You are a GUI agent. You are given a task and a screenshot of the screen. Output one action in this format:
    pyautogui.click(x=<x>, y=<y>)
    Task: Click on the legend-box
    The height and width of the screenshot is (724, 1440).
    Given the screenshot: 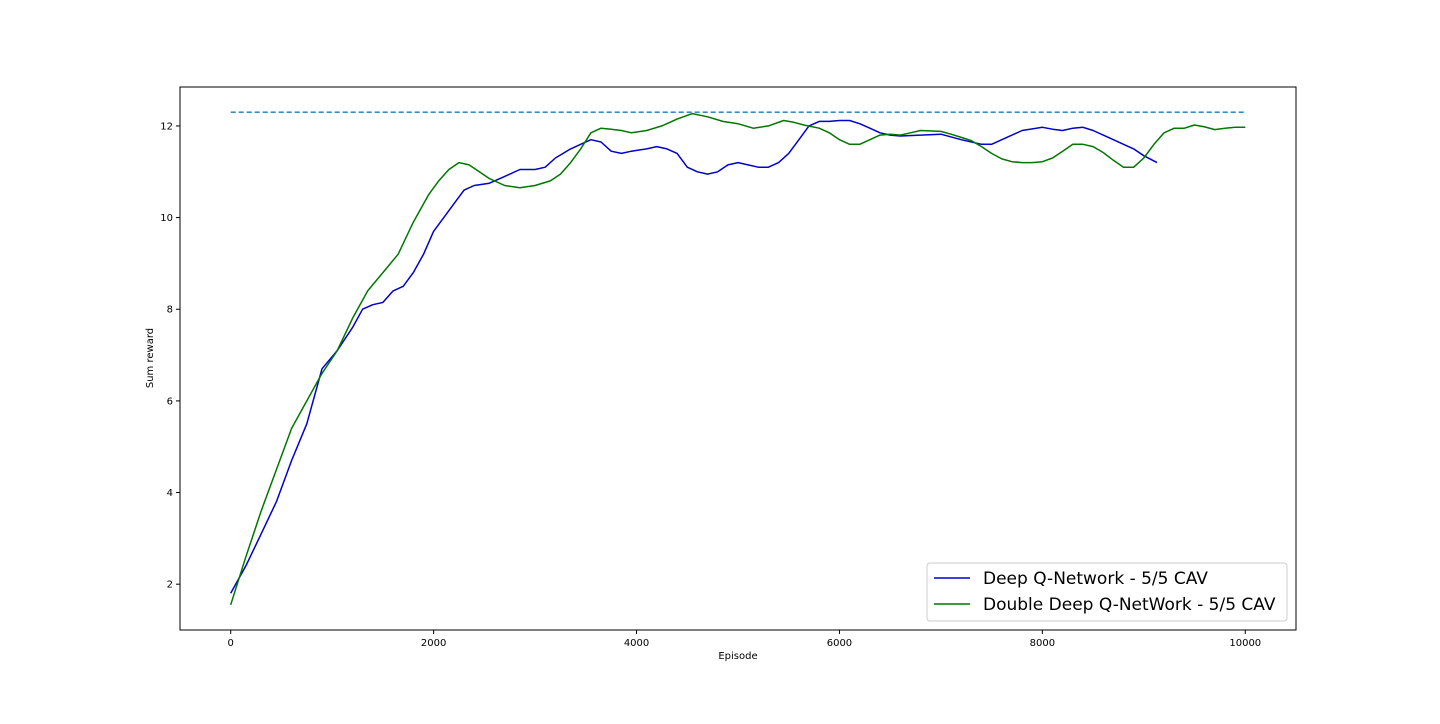 What is the action you would take?
    pyautogui.click(x=1107, y=592)
    